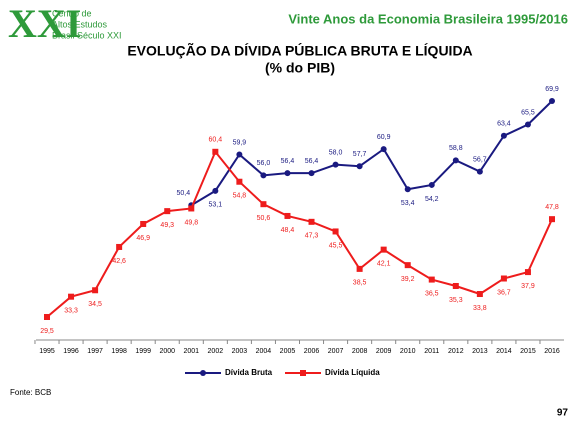 This screenshot has height=436, width=584. I want to click on data-label: 42,1, so click(384, 263).